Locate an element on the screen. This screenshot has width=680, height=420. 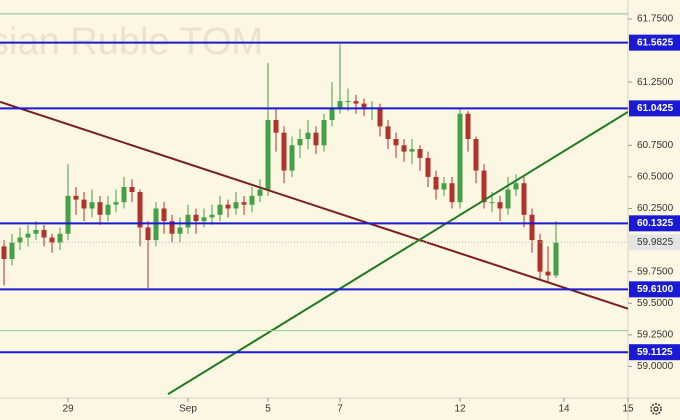
x-tick-label: 14 is located at coordinates (564, 409).